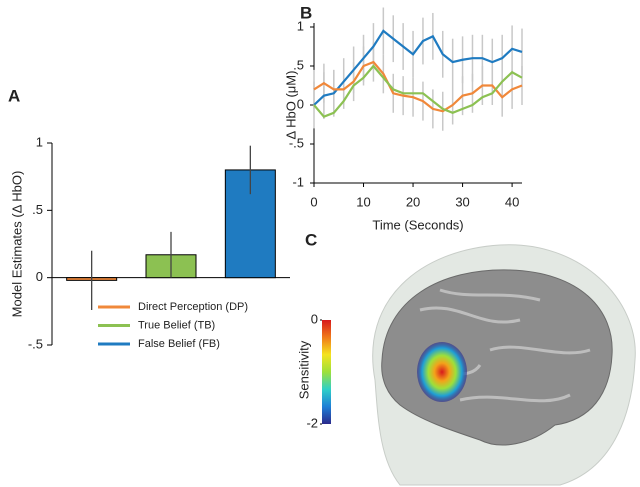  I want to click on x-axis-label: Time (Seconds), so click(417, 224).